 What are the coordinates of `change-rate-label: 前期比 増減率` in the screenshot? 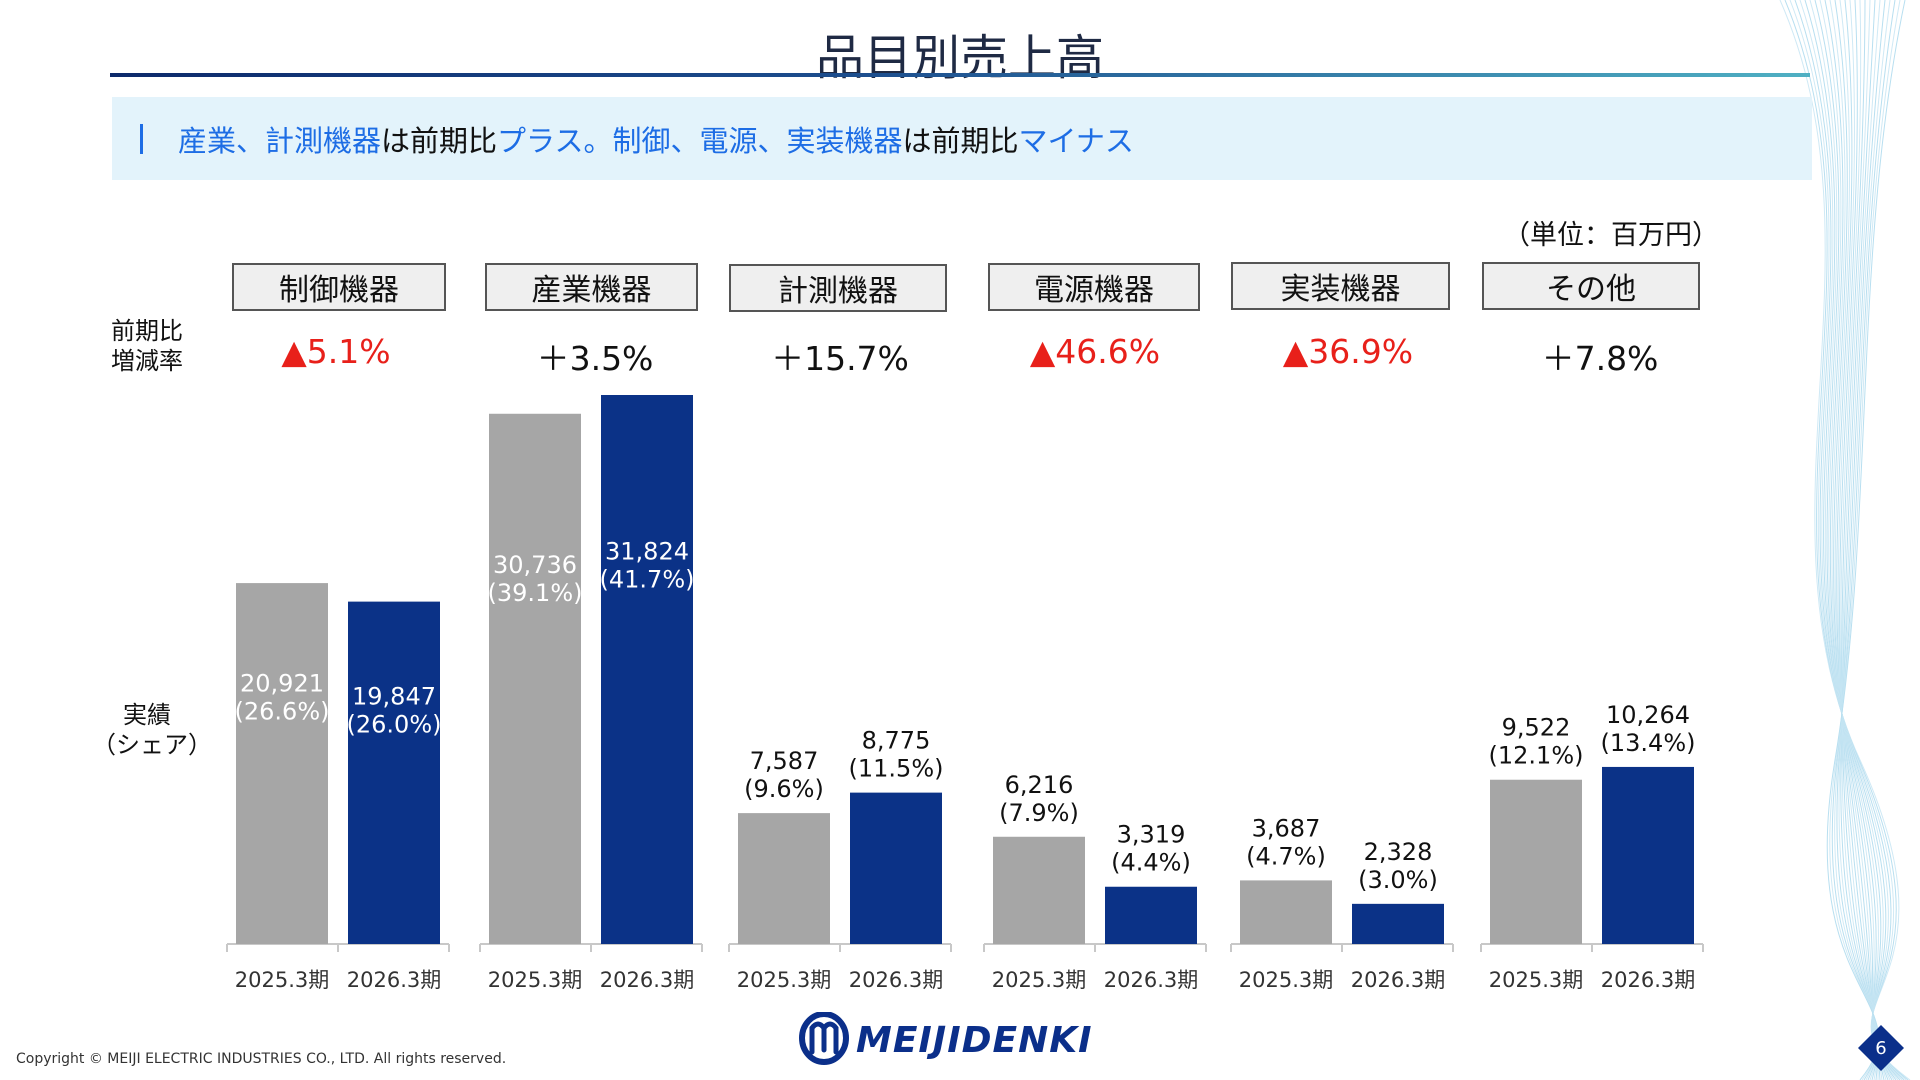 It's located at (147, 346).